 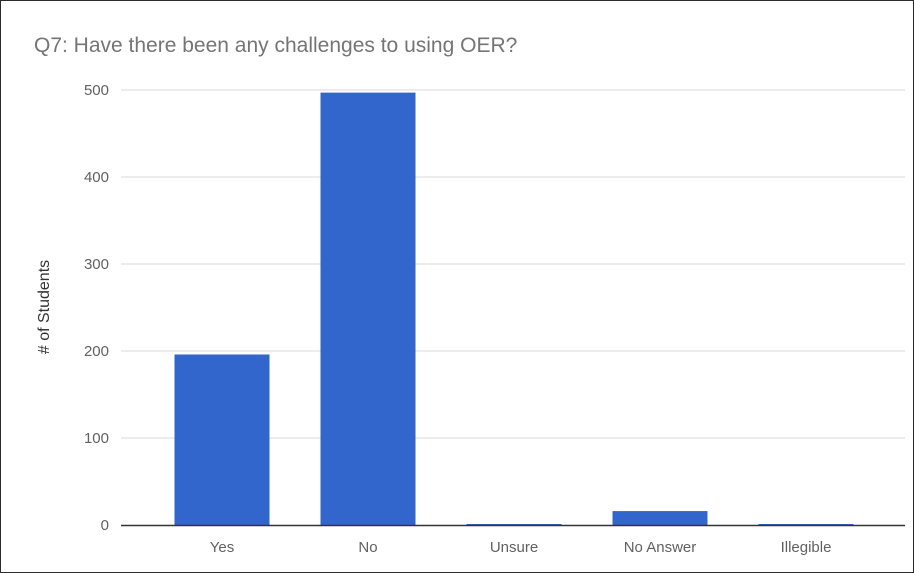 I want to click on y-tick-label: 500, so click(x=96, y=90).